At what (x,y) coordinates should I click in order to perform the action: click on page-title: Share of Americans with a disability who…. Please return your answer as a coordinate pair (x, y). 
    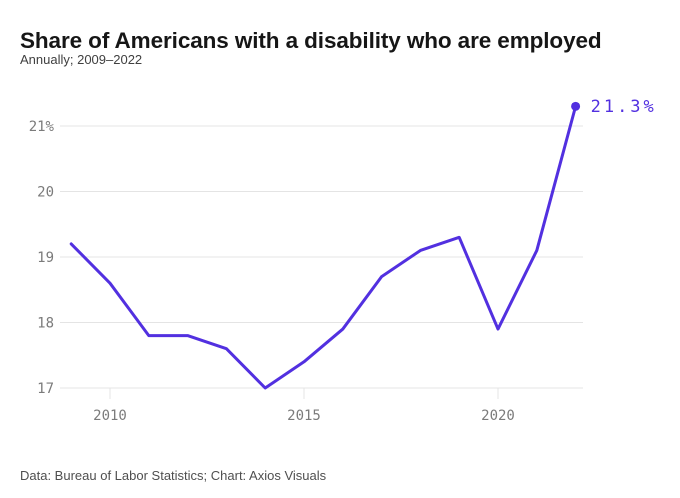
    Looking at the image, I should click on (311, 41).